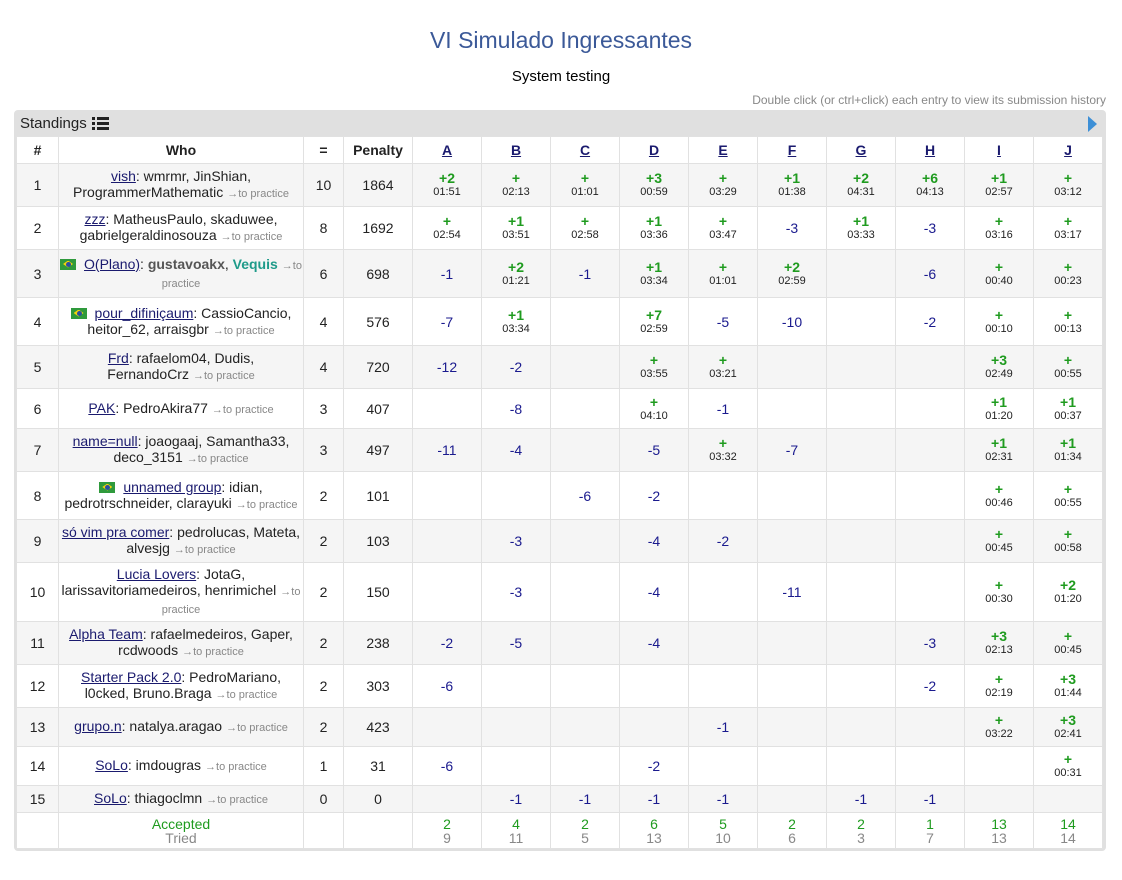  I want to click on problem-cell-c: +01:01, so click(585, 185).